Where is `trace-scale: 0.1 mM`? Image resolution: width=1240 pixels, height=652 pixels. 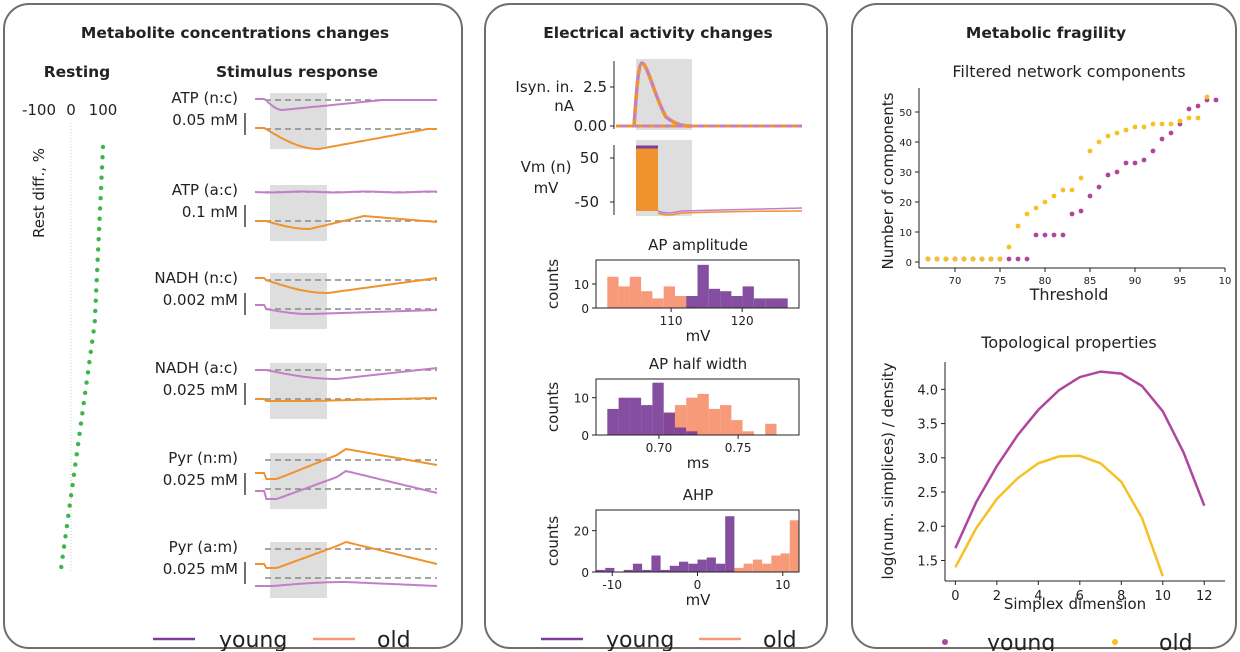 trace-scale: 0.1 mM is located at coordinates (210, 212).